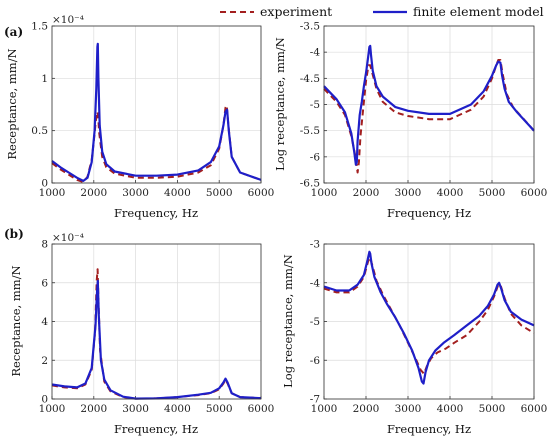  What do you see at coordinates (296, 11) in the screenshot?
I see `legend-experiment-label: experiment` at bounding box center [296, 11].